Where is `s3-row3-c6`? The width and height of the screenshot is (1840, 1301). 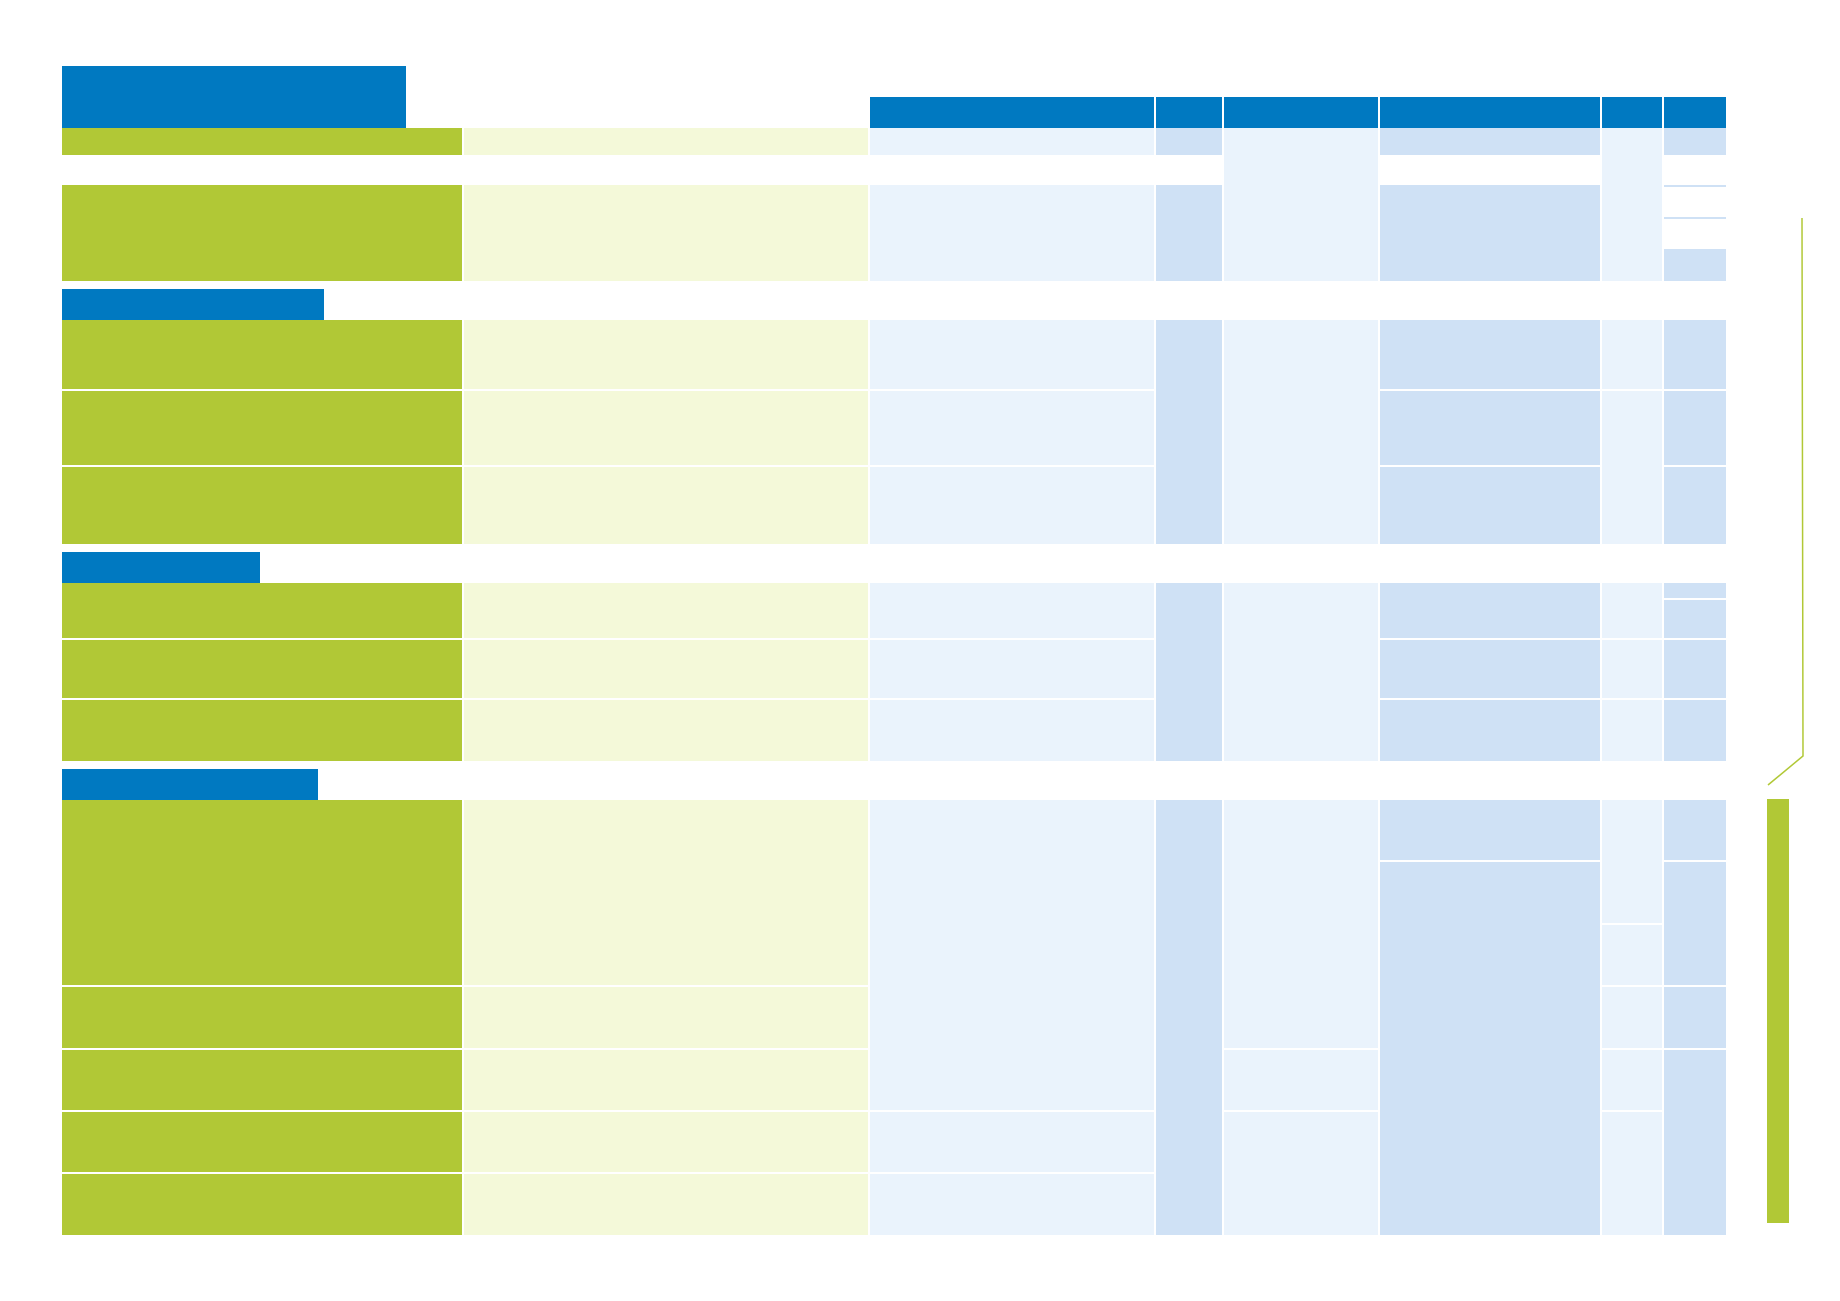
s3-row3-c6 is located at coordinates (1695, 730).